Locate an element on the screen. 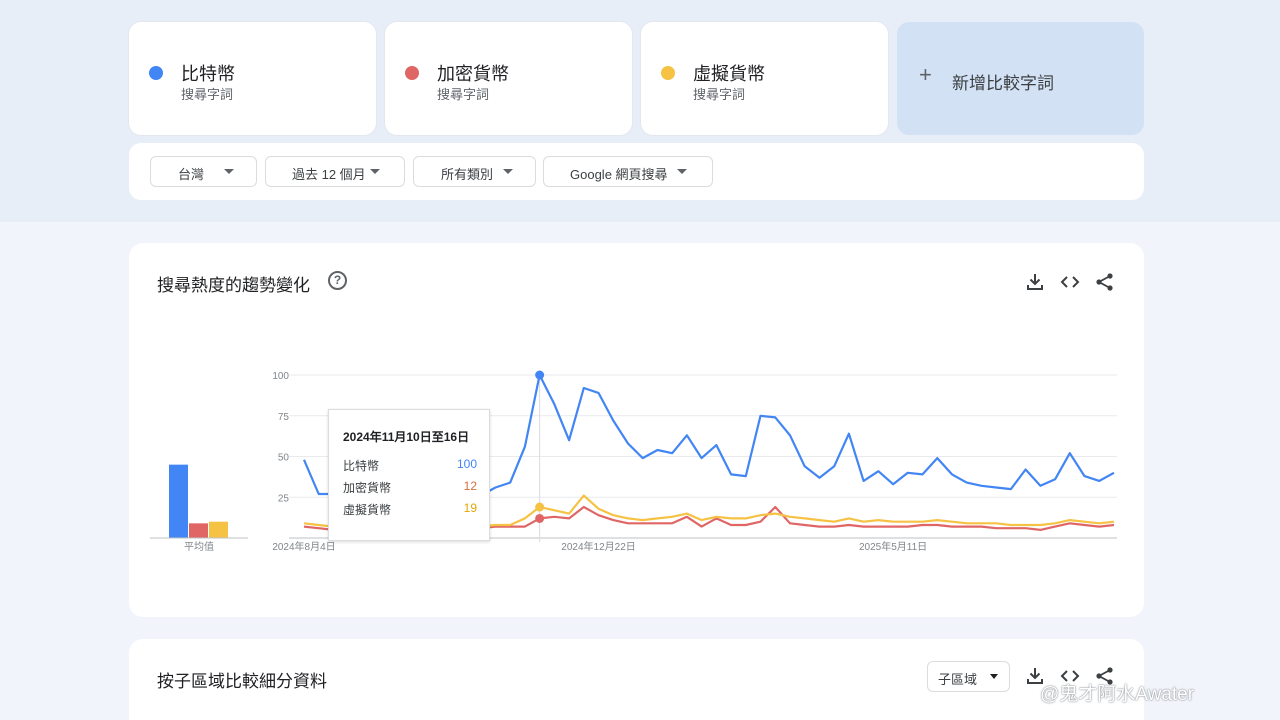 This screenshot has width=1280, height=720. y-tick-label: 75 is located at coordinates (284, 417).